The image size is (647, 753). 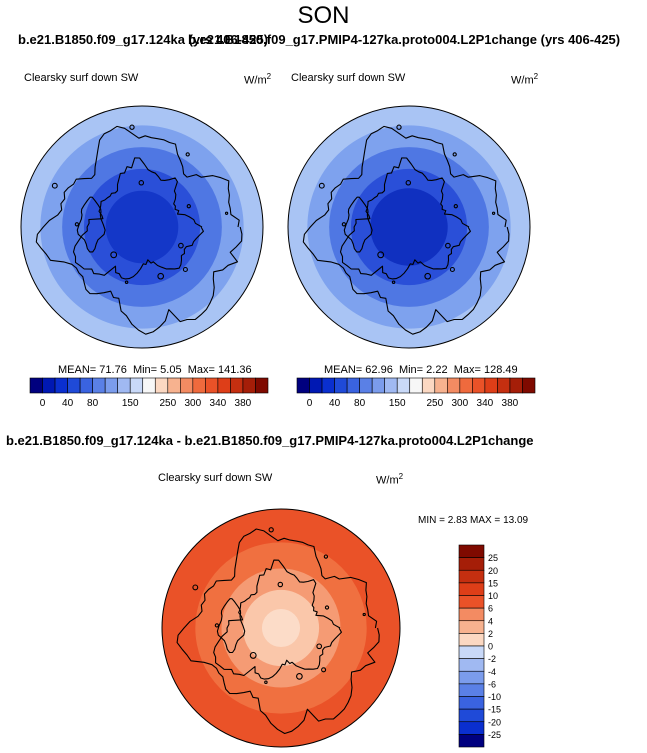 What do you see at coordinates (485, 403) in the screenshot?
I see `panel-b-colorbar-tick-label: 340` at bounding box center [485, 403].